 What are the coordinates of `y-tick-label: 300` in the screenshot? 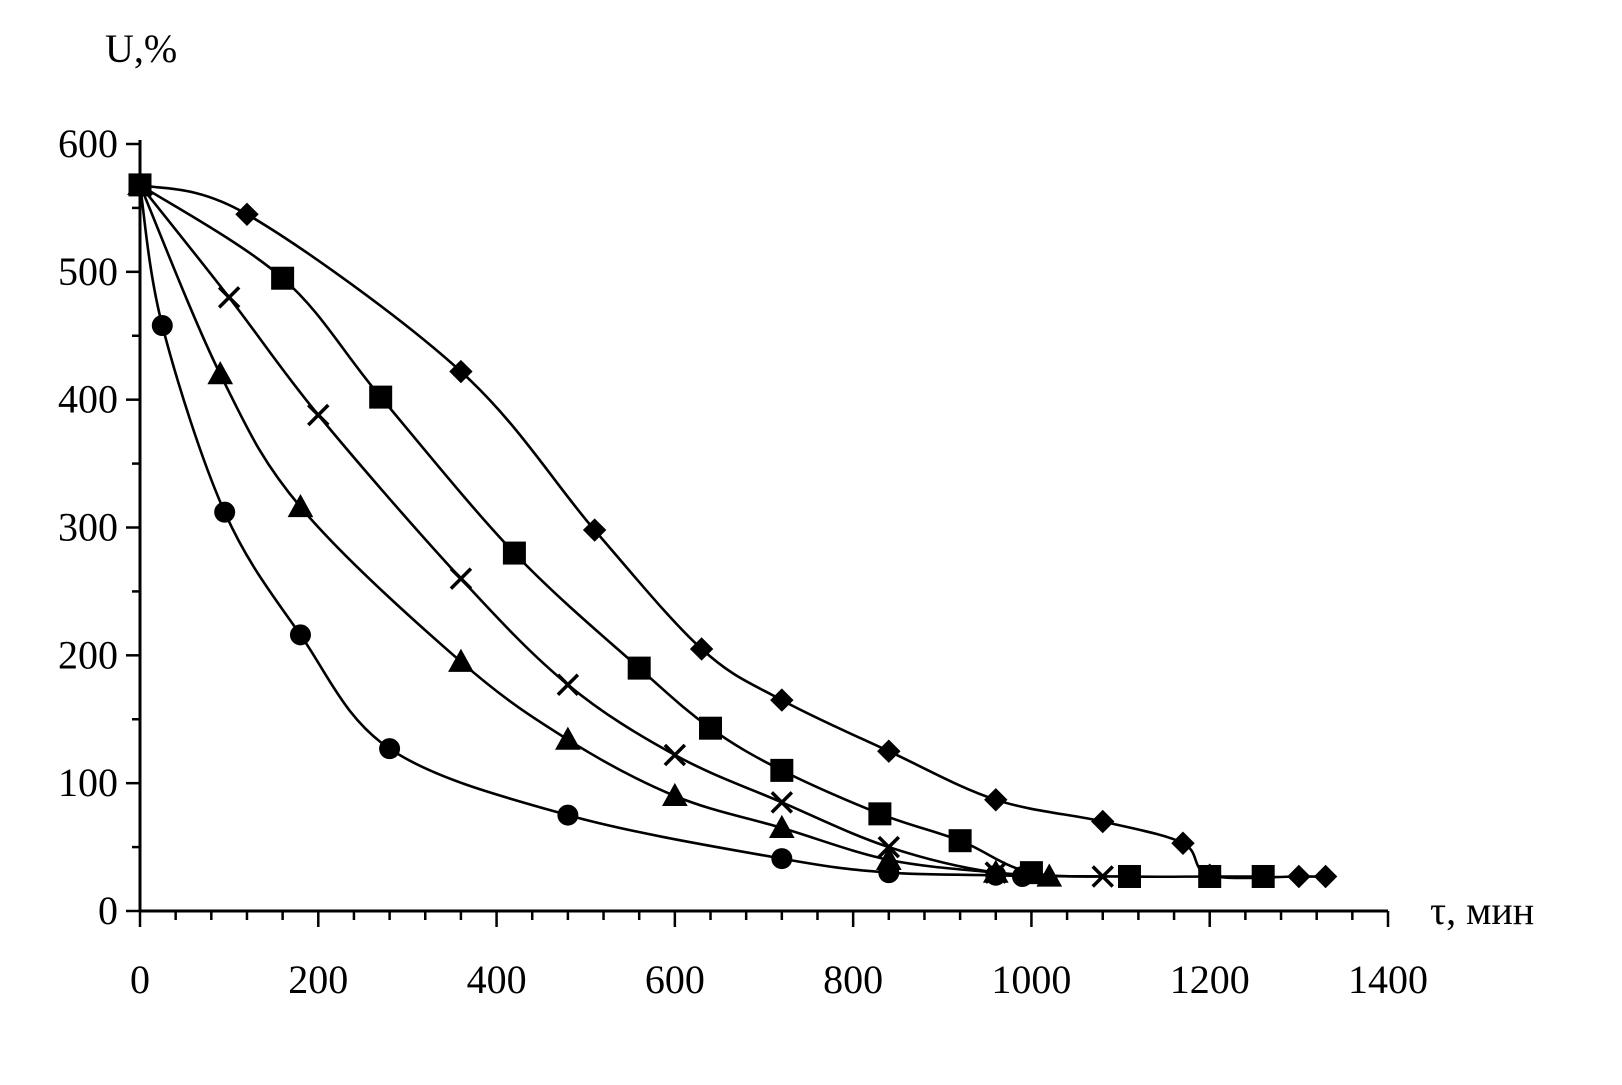 It's located at (88, 527).